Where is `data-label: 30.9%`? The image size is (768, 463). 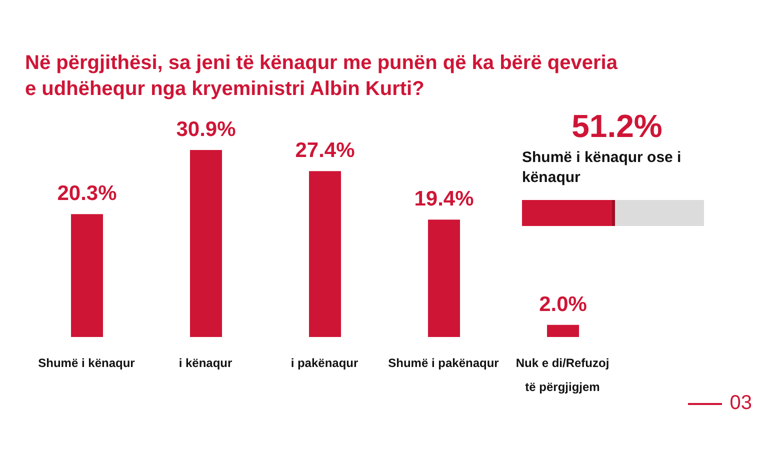 data-label: 30.9% is located at coordinates (206, 129).